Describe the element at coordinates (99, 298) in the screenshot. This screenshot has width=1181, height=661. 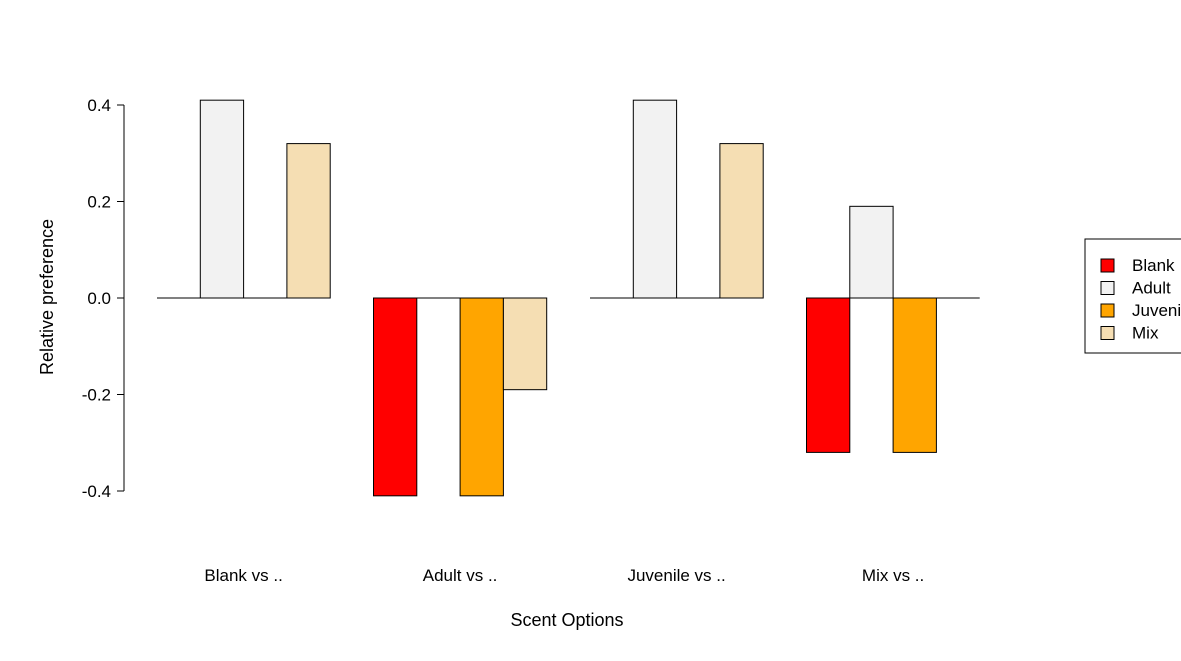
I see `y-tick-label: 0.0` at that location.